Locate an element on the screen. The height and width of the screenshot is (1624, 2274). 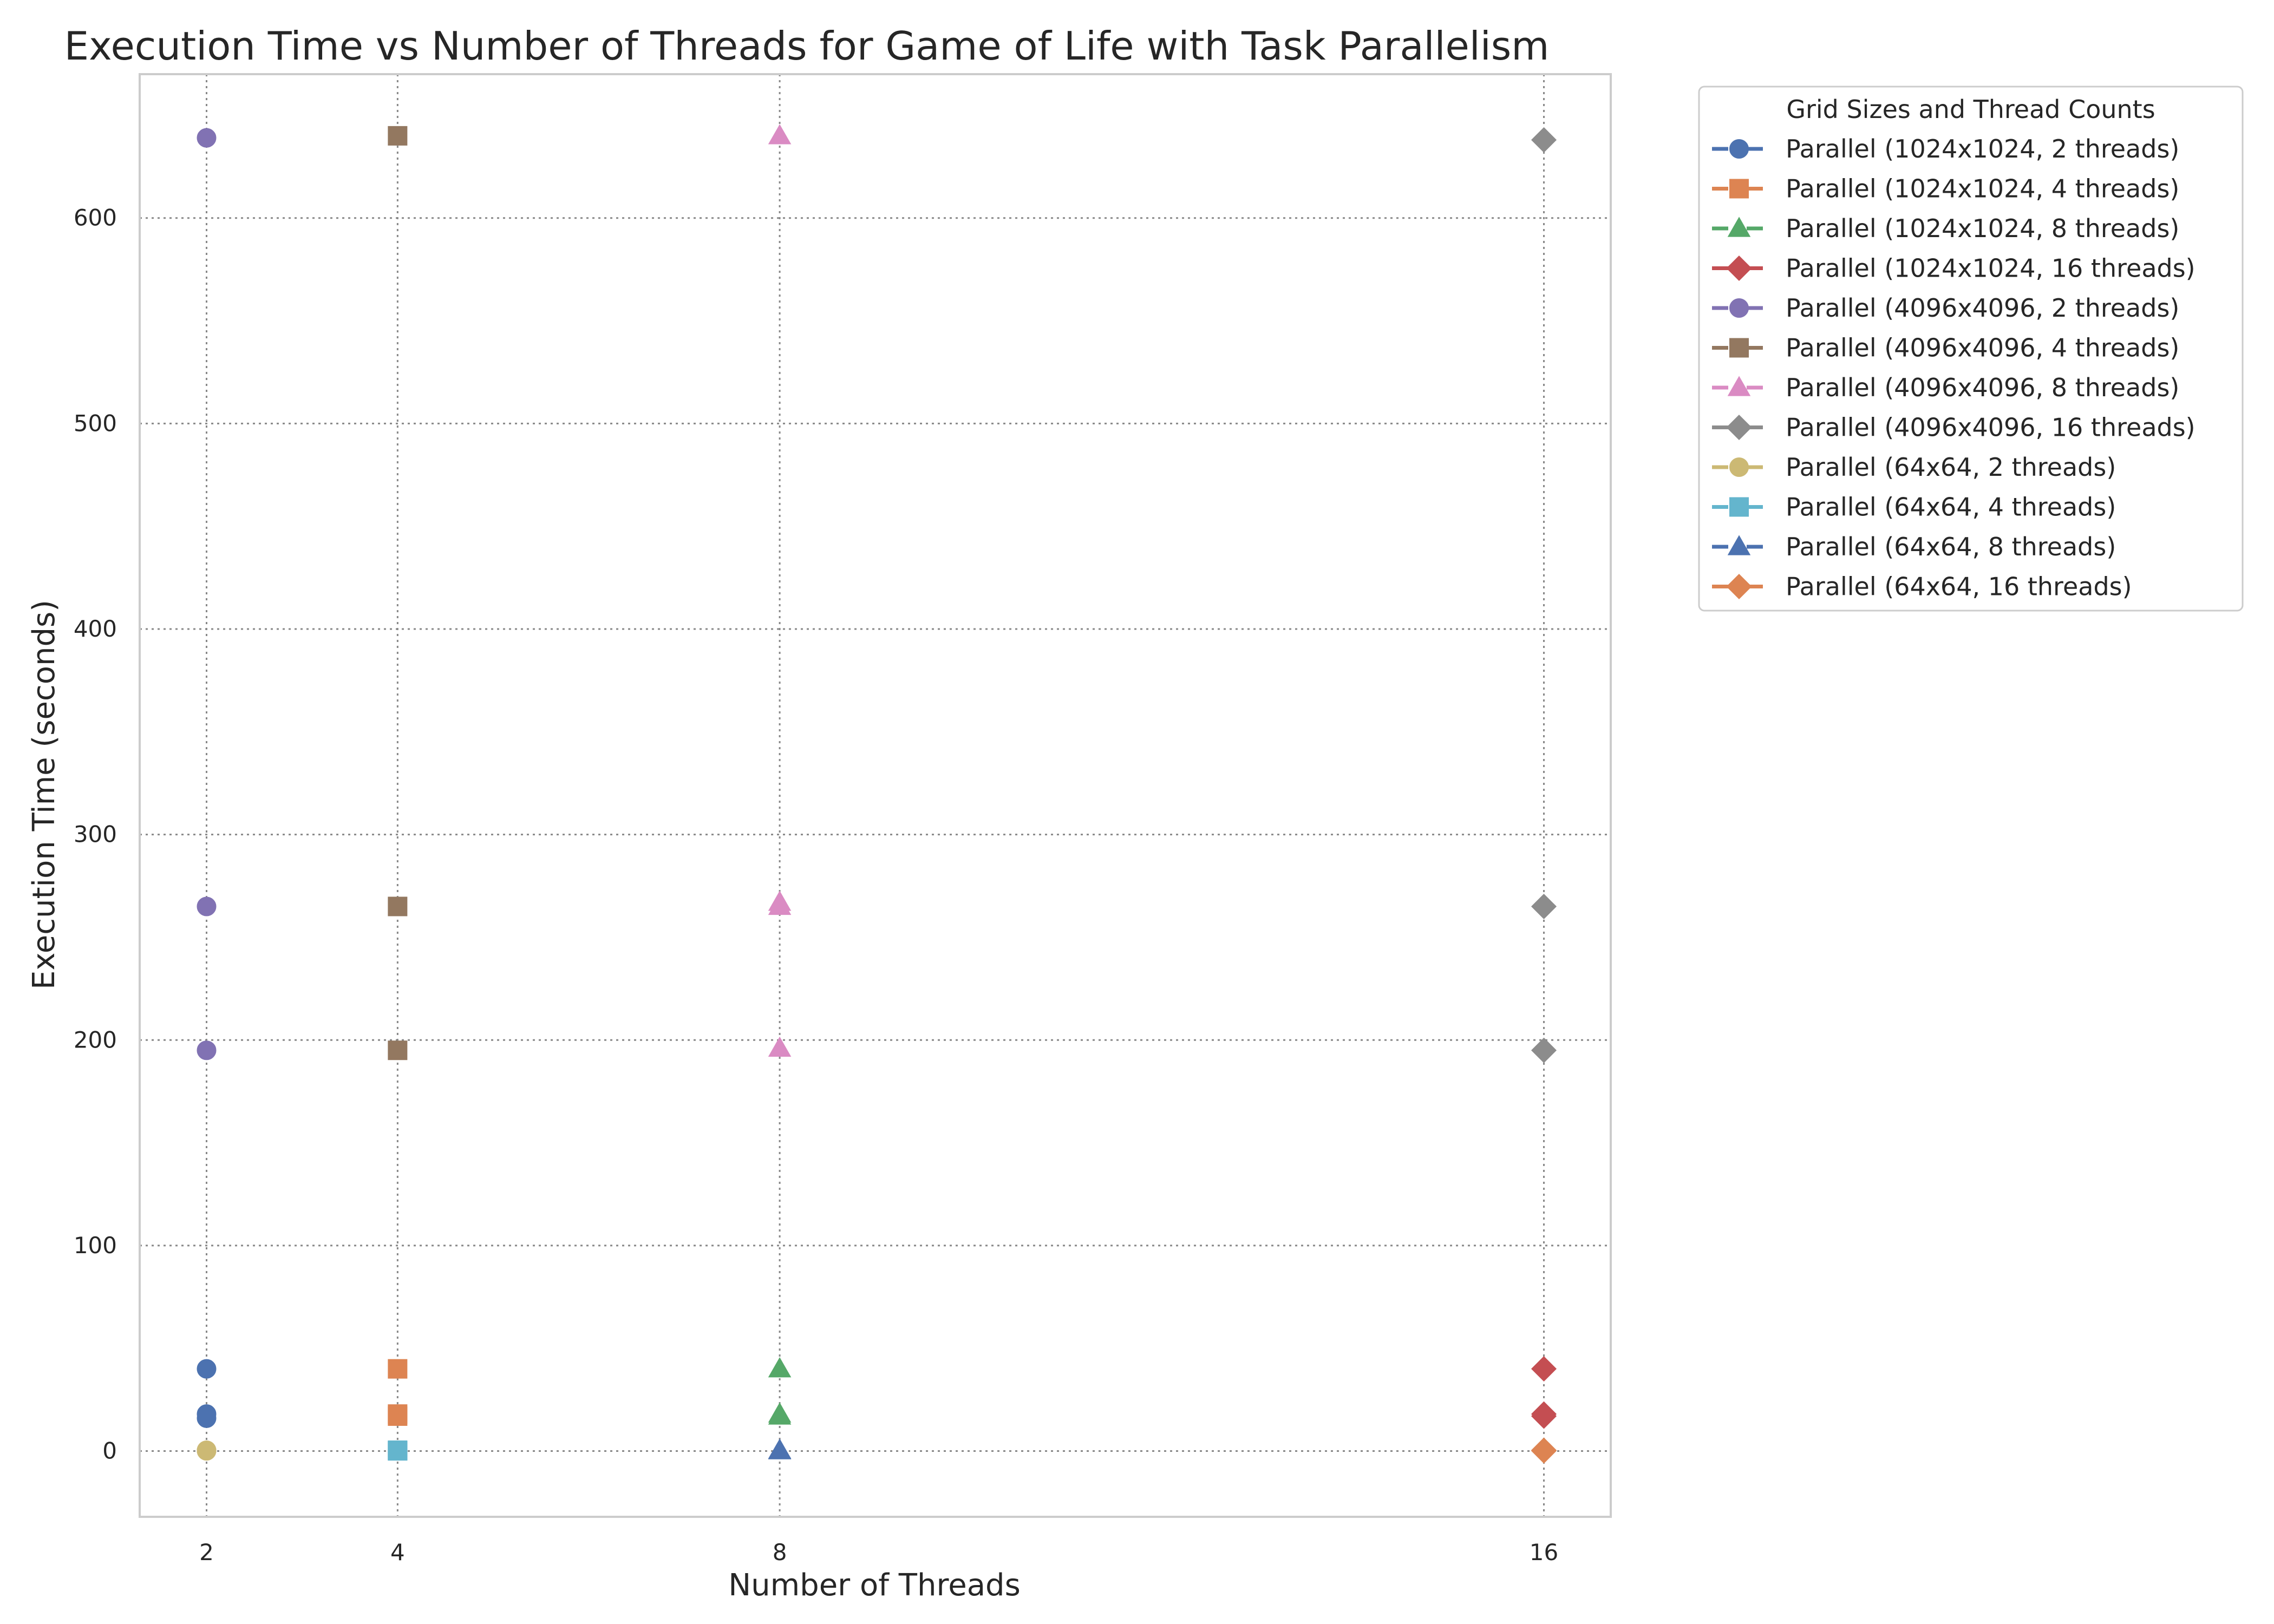
y-axis-label: Execution Time (seconds) is located at coordinates (44, 795).